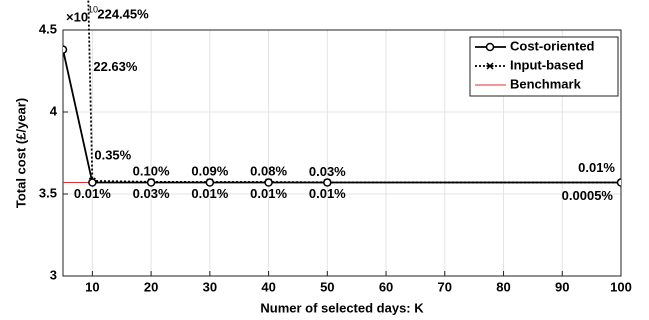  What do you see at coordinates (327, 286) in the screenshot?
I see `x-tick-label: 50` at bounding box center [327, 286].